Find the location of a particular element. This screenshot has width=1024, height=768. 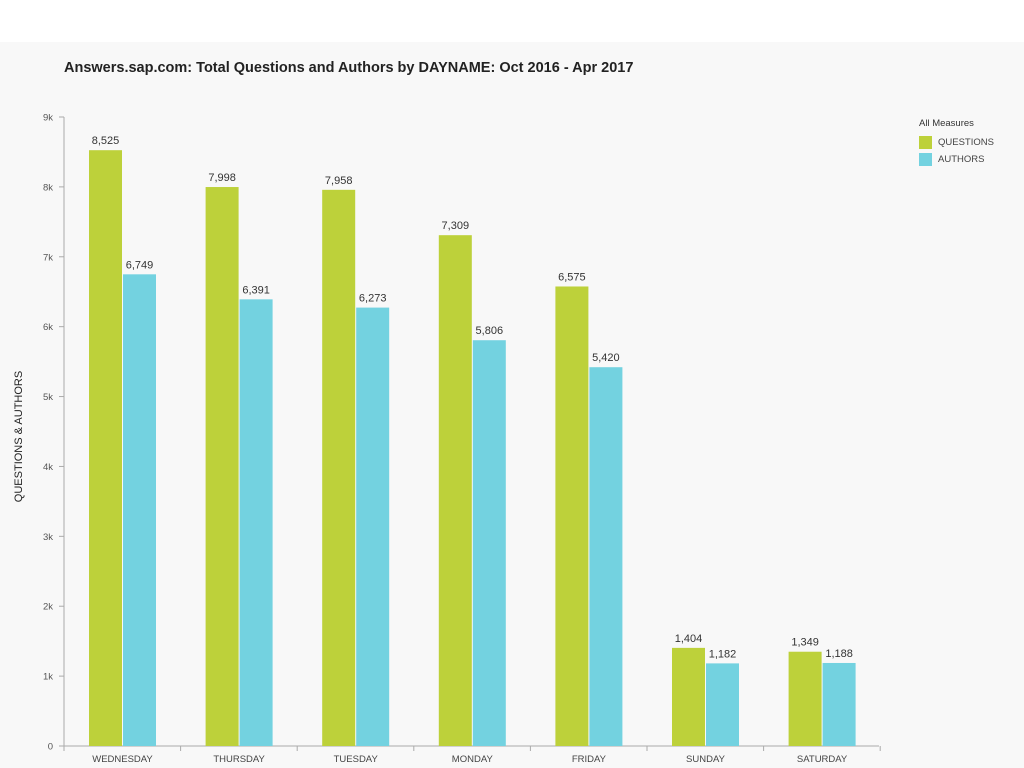

bar-authors-sunday is located at coordinates (722, 704).